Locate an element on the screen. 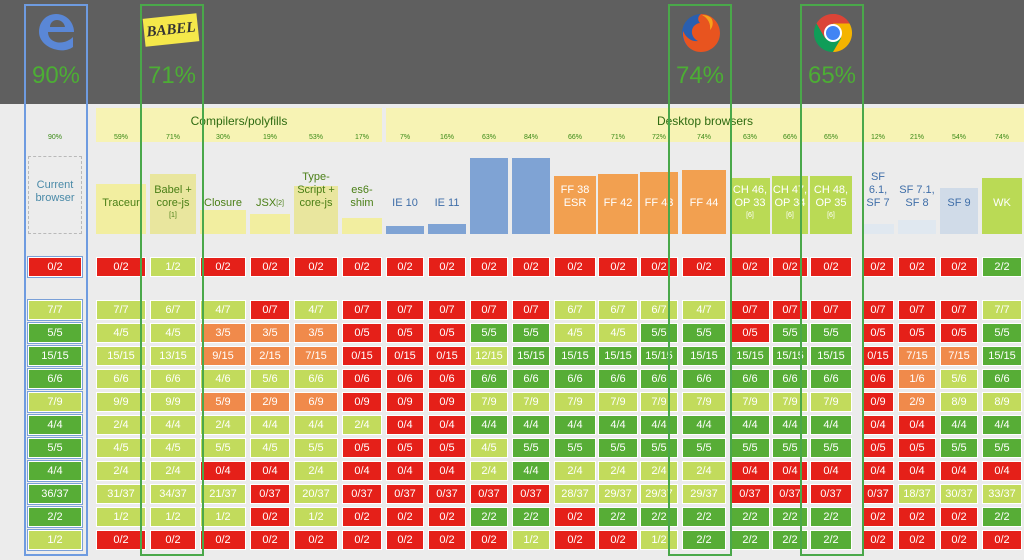 The image size is (1024, 560). result-cell: 6/9 is located at coordinates (316, 402).